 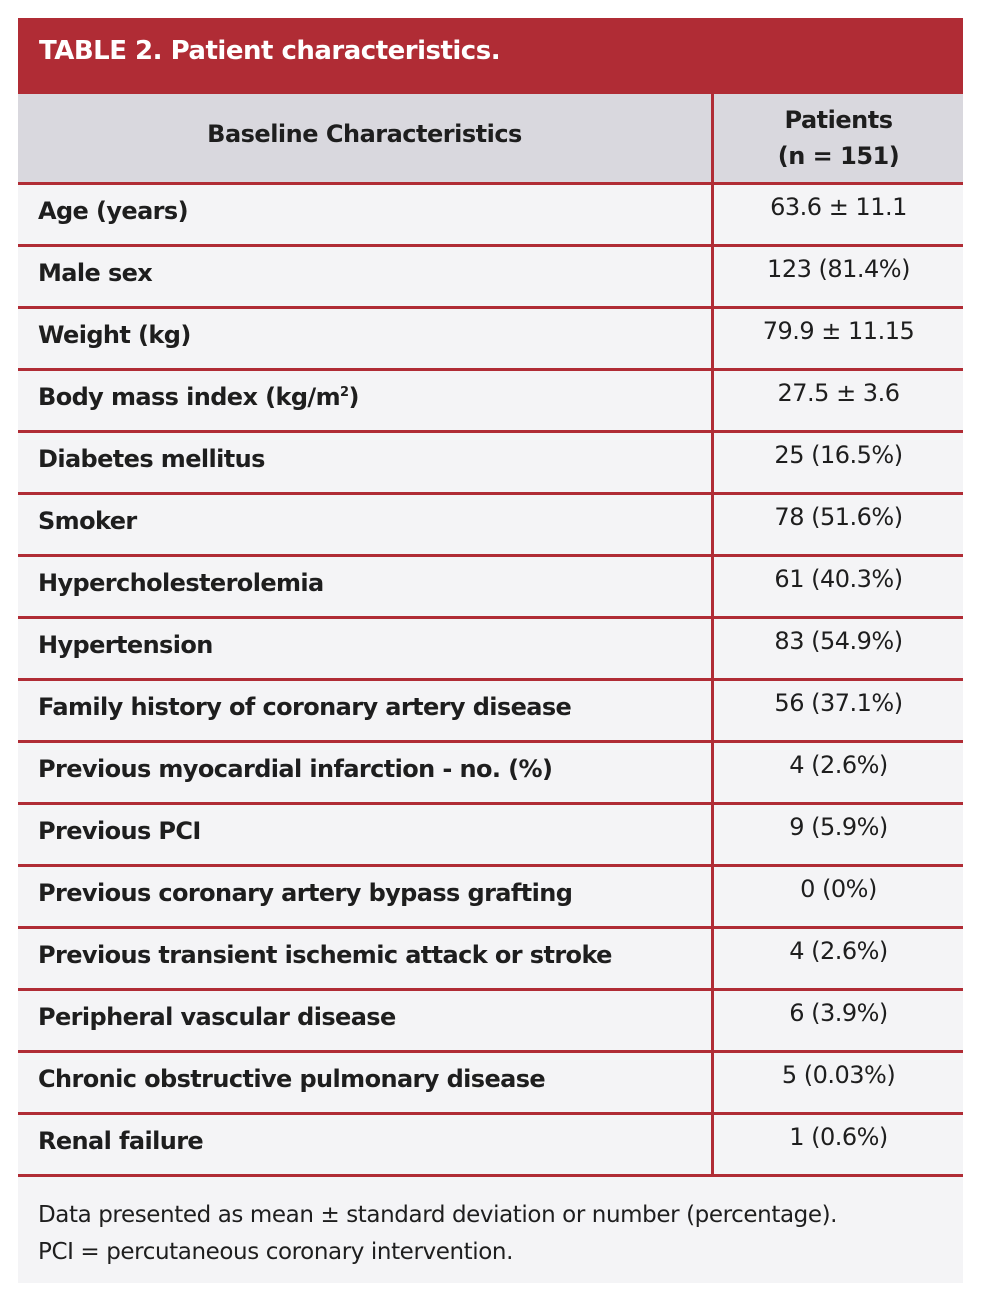 What do you see at coordinates (366, 276) in the screenshot?
I see `row-label: Male sex` at bounding box center [366, 276].